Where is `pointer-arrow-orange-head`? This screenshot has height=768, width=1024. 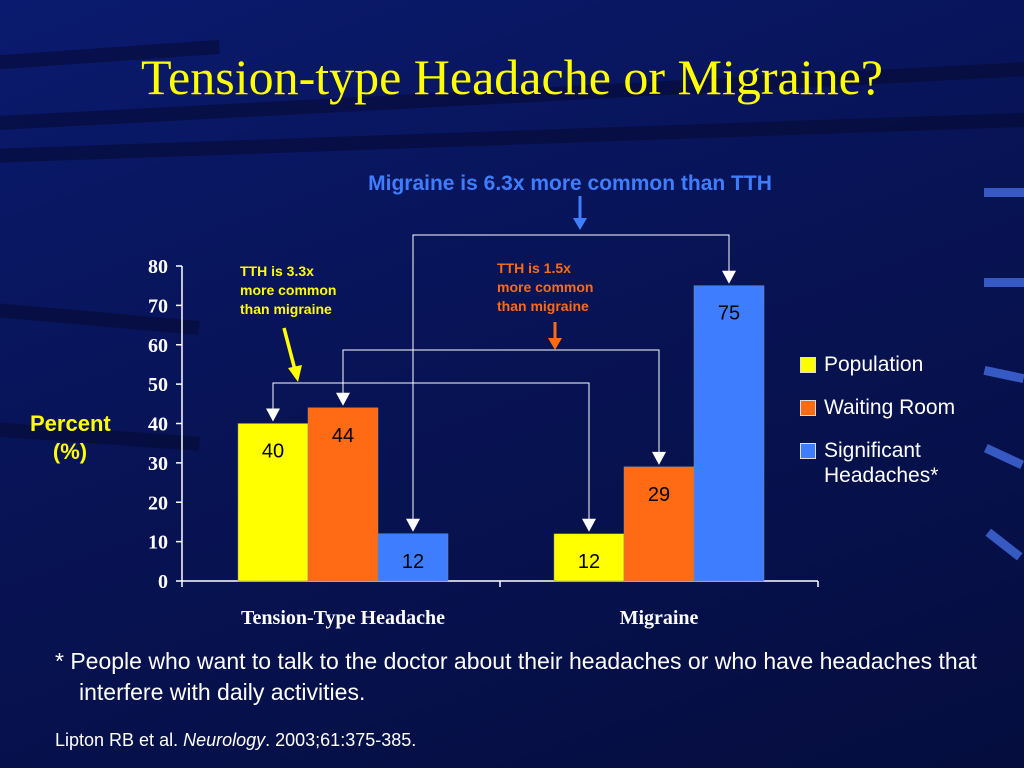
pointer-arrow-orange-head is located at coordinates (555, 344).